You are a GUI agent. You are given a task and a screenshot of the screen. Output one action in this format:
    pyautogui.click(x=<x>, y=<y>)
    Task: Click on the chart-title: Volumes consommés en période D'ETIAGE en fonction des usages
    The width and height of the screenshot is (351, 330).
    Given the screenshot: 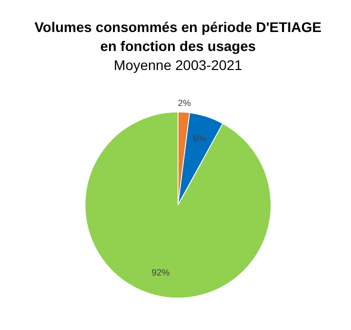 What is the action you would take?
    pyautogui.click(x=178, y=36)
    